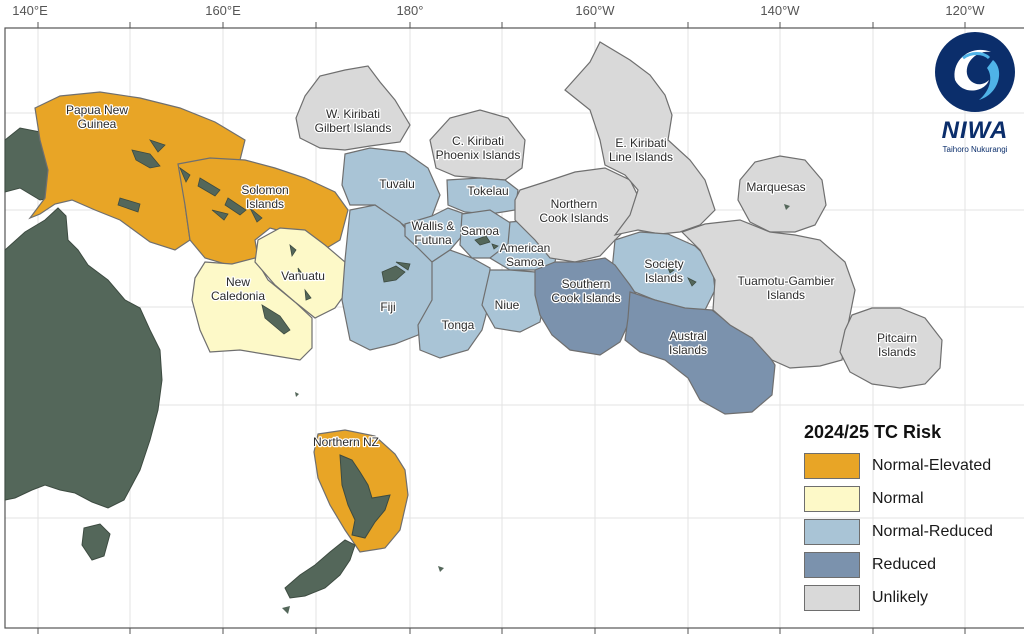 This screenshot has height=640, width=1024. What do you see at coordinates (873, 432) in the screenshot?
I see `legend-title: 2024/25 TC Risk` at bounding box center [873, 432].